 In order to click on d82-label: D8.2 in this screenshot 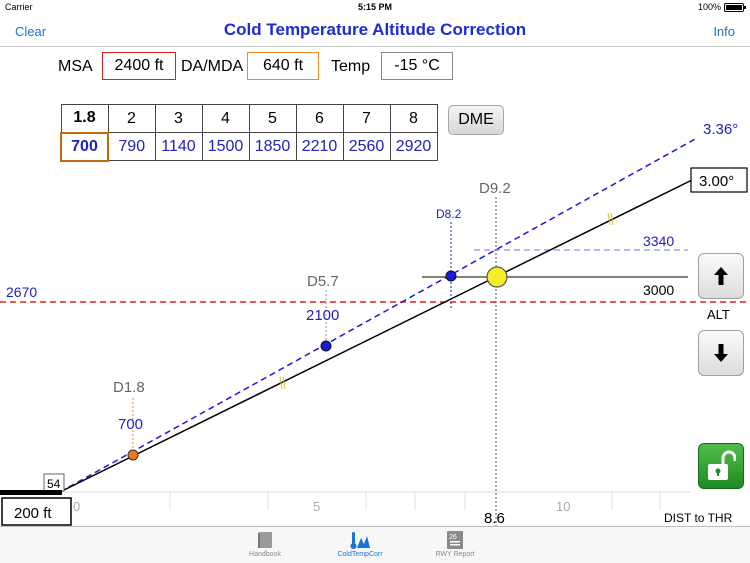, I will do `click(449, 214)`.